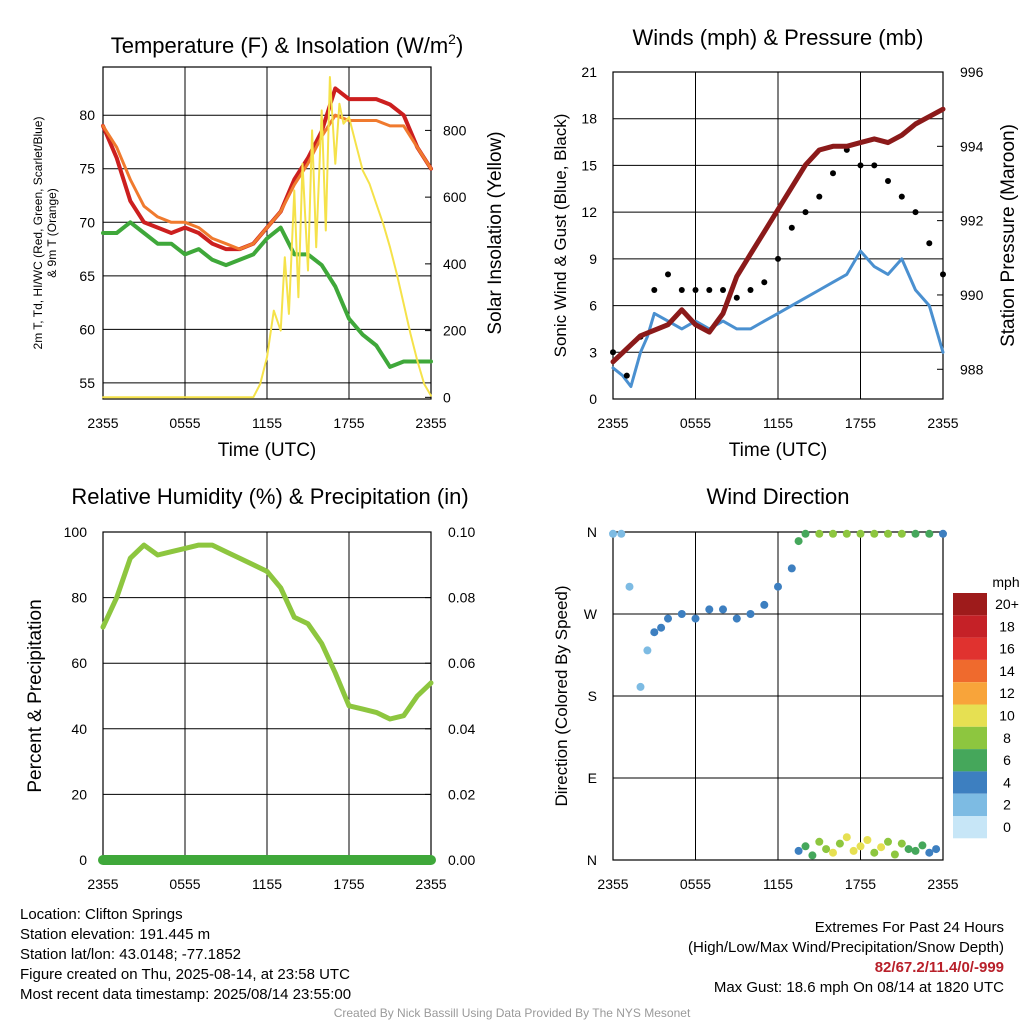 The width and height of the screenshot is (1024, 1024). I want to click on dir-chart-title: Wind Direction, so click(777, 496).